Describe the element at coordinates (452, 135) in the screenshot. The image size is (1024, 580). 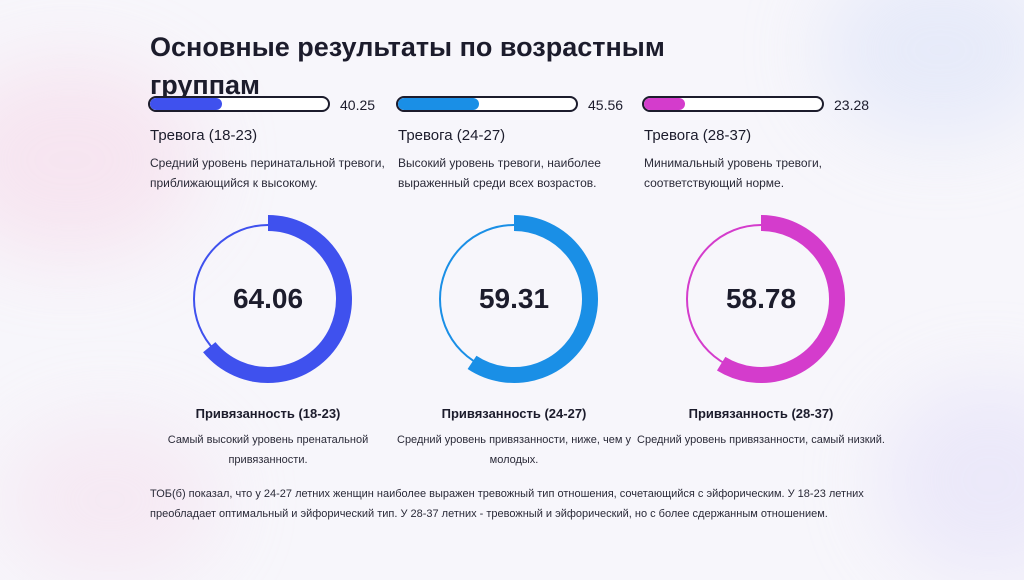
I see `anxiety-title: Тревога (24-27)` at that location.